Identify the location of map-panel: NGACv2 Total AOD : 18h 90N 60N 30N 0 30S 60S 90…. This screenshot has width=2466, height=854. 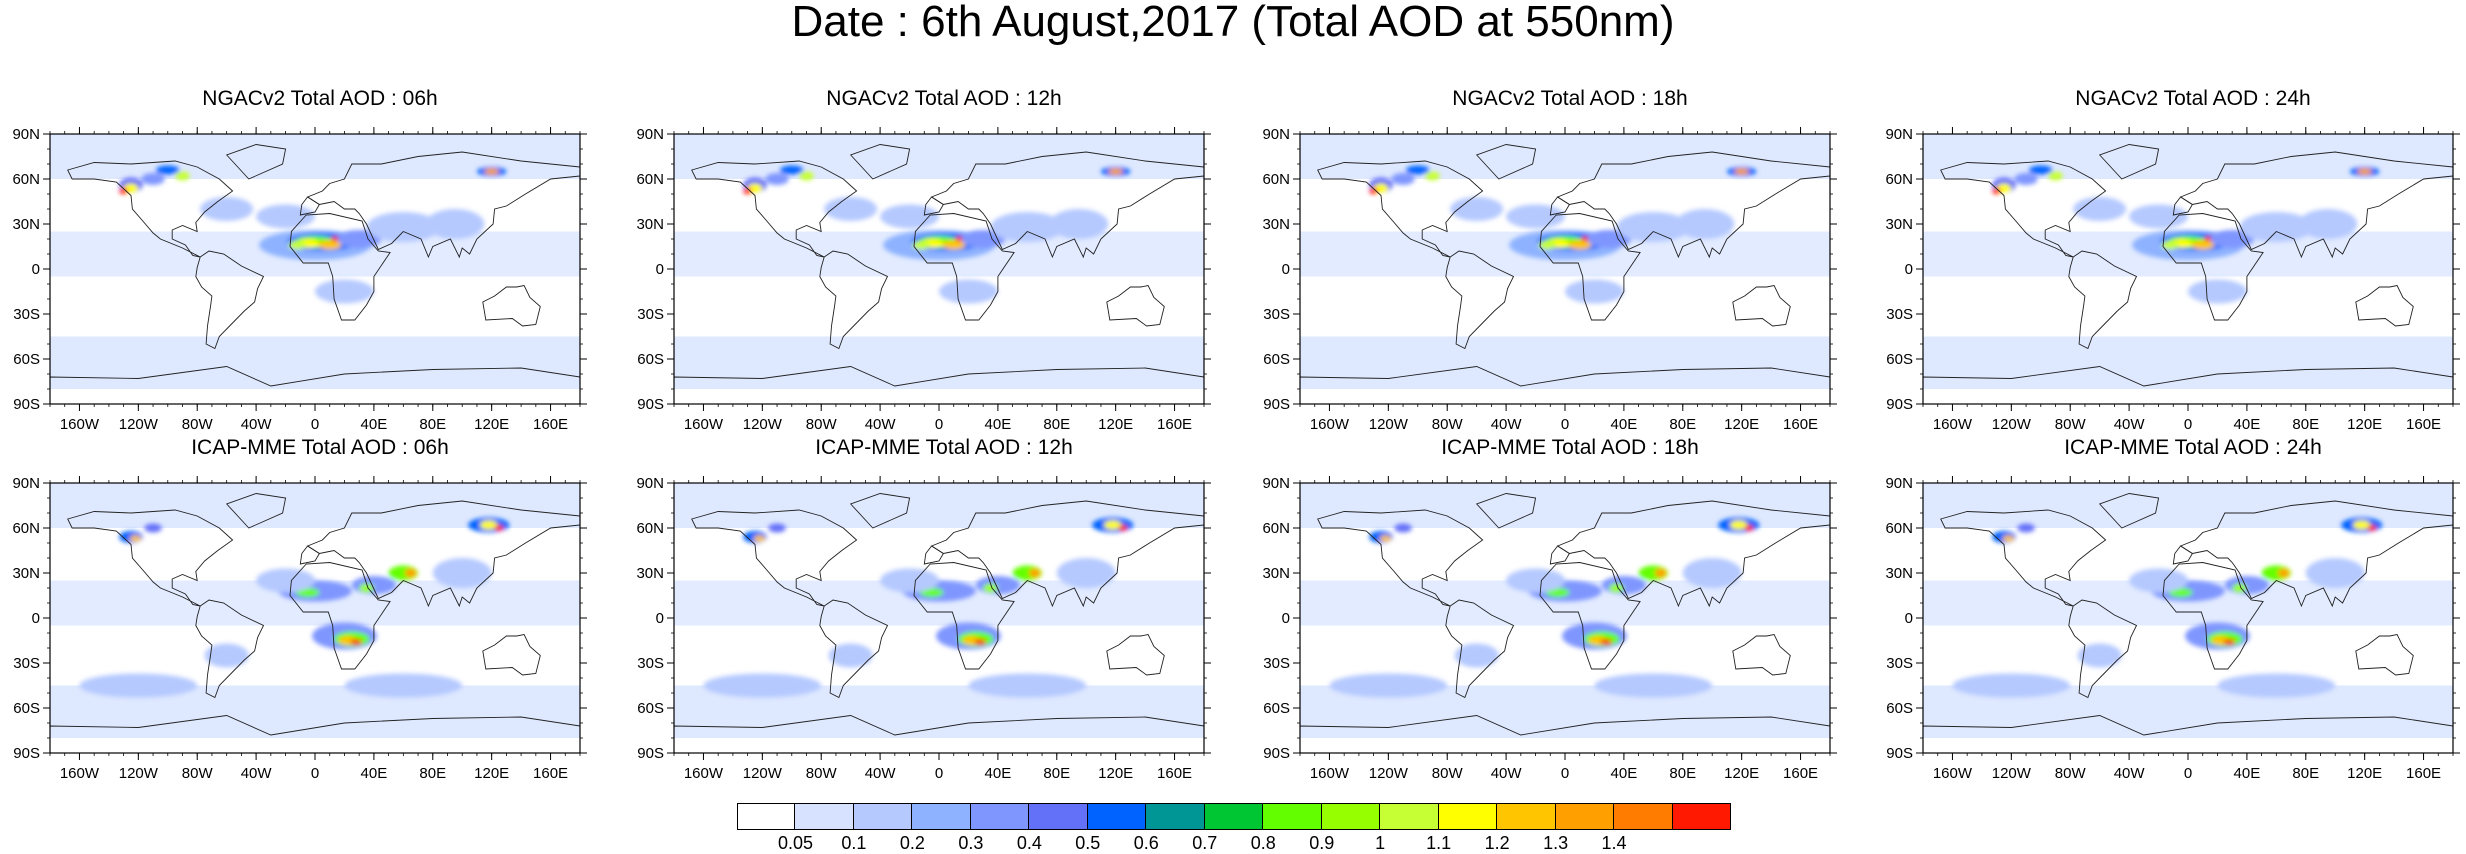
(1560, 260).